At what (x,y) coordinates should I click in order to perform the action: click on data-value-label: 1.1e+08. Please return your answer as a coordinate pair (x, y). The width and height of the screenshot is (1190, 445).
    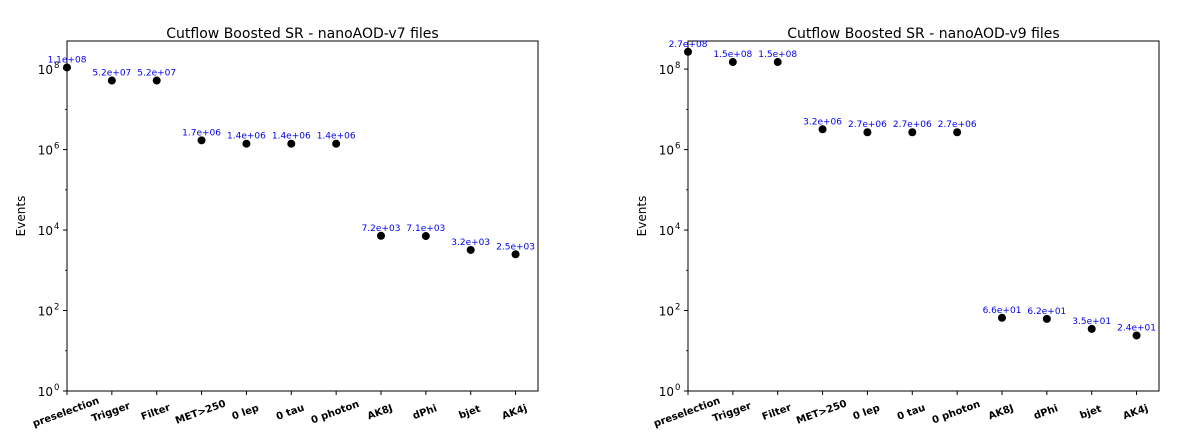
    Looking at the image, I should click on (67, 60).